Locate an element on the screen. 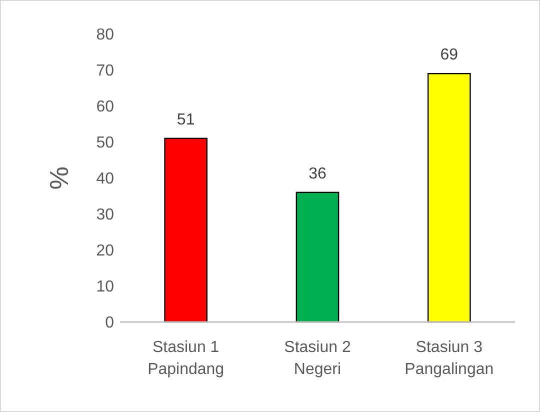 Image resolution: width=540 pixels, height=412 pixels. y-tick-label: 50 is located at coordinates (105, 143).